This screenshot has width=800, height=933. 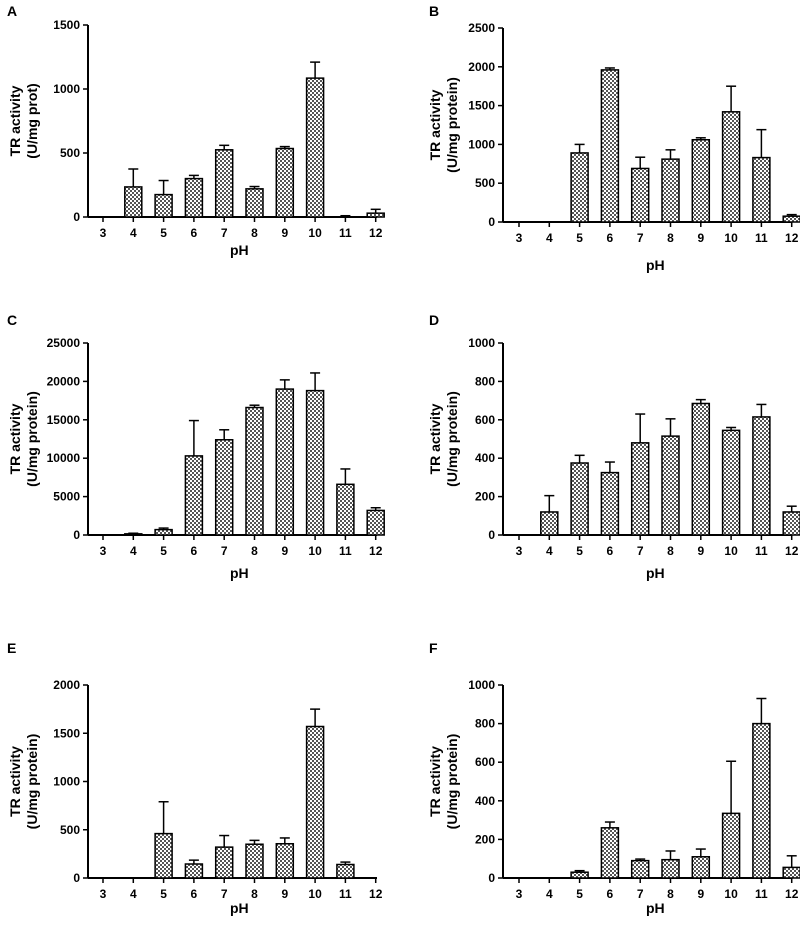 I want to click on y-tick-label: 400, so click(x=485, y=458).